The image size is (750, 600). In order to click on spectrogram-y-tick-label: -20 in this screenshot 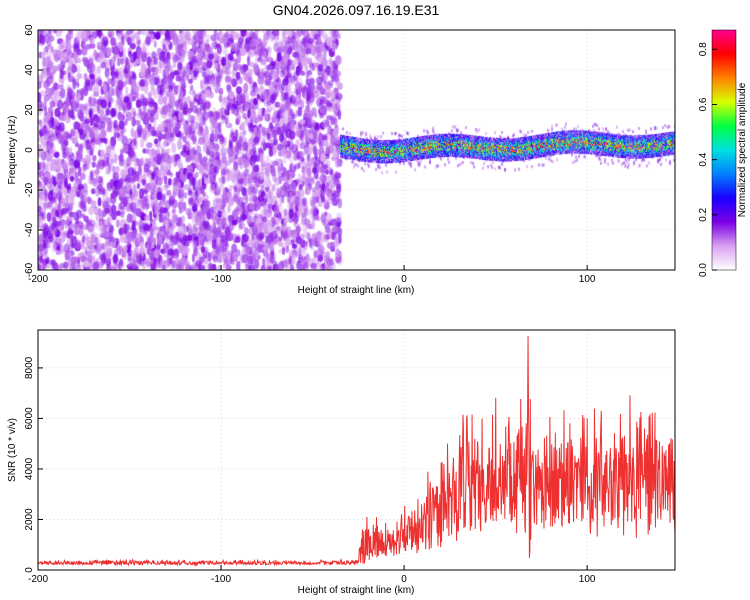, I will do `click(29, 189)`.